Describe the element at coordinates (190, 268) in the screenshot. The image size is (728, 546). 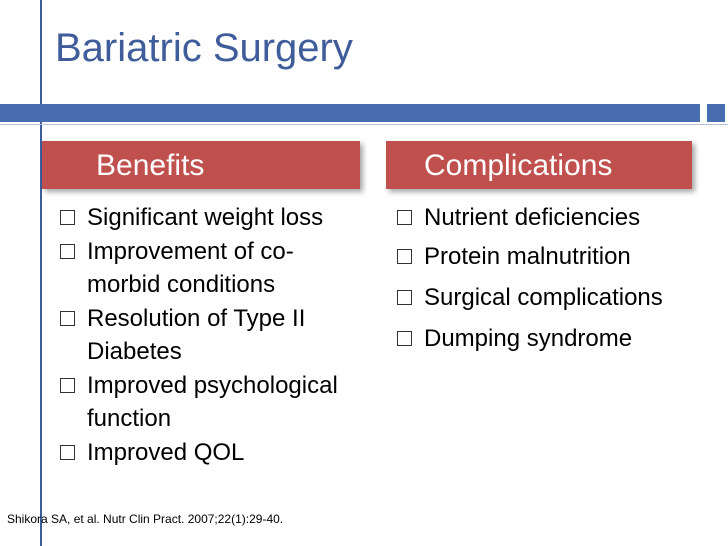
I see `benefit-item-text: Improvement of co-morbid conditions` at that location.